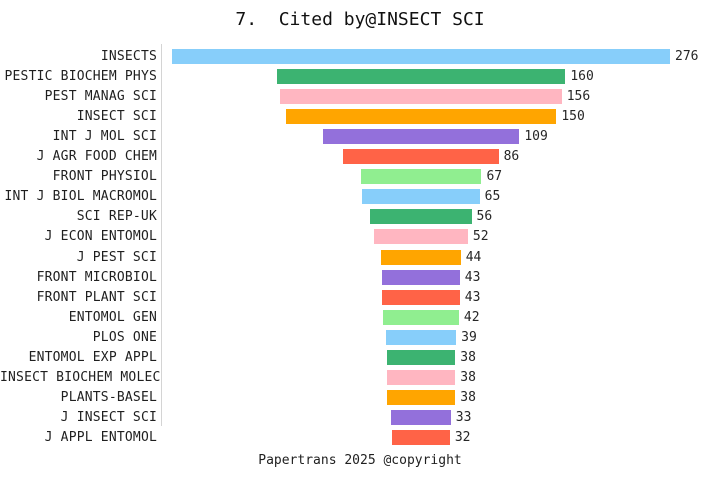  I want to click on category-label: FRONT PLANT SCI, so click(96, 297).